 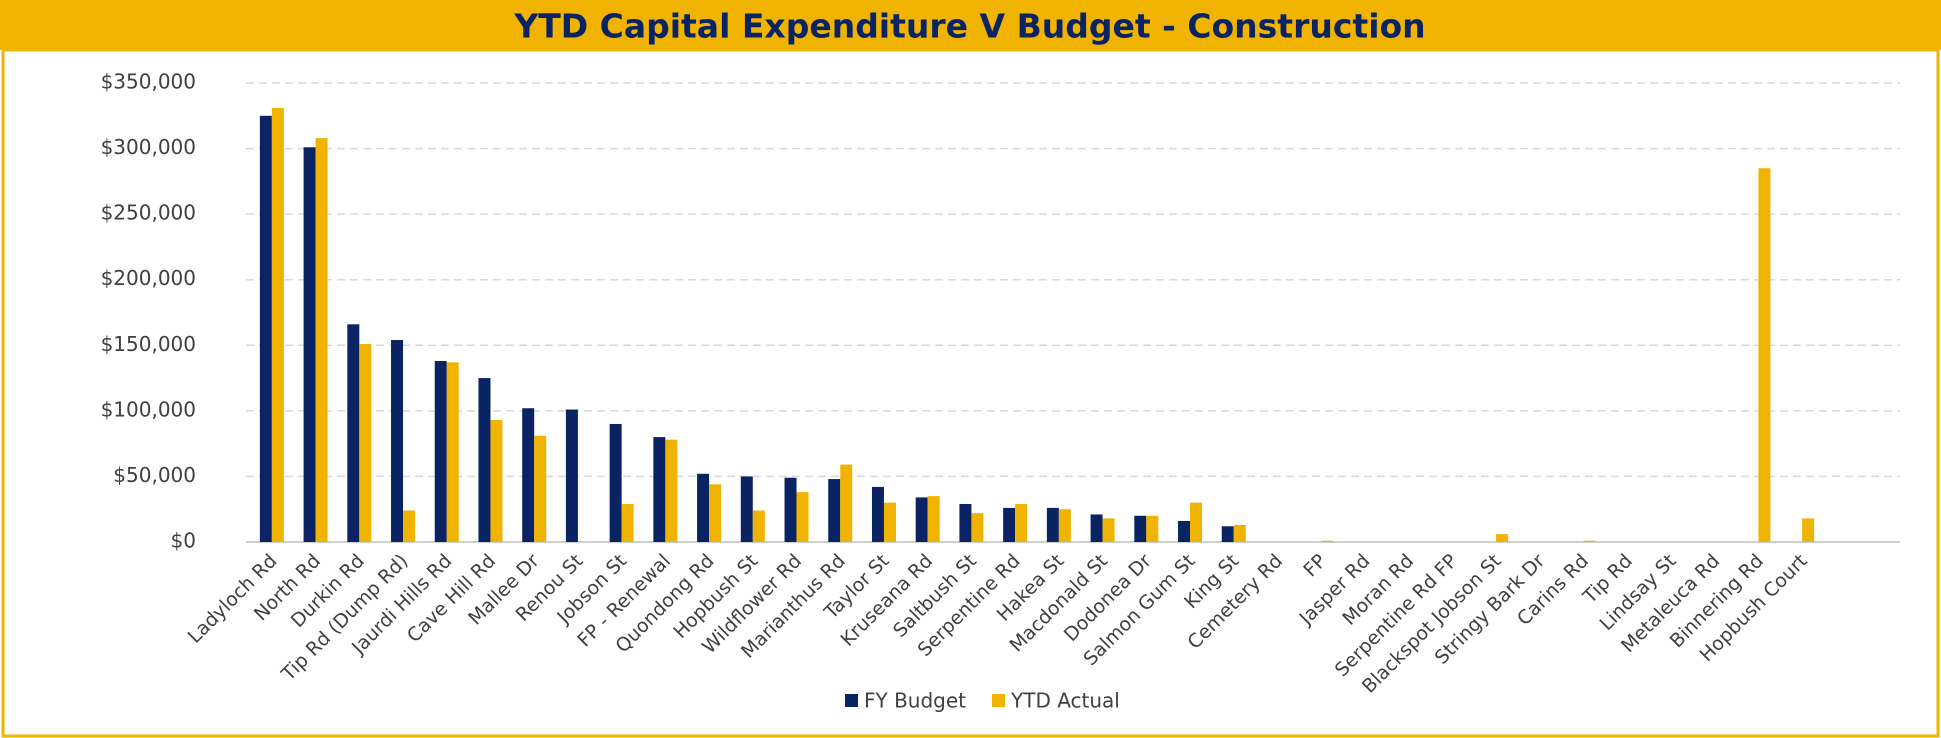 I want to click on title-bar, so click(x=970, y=25).